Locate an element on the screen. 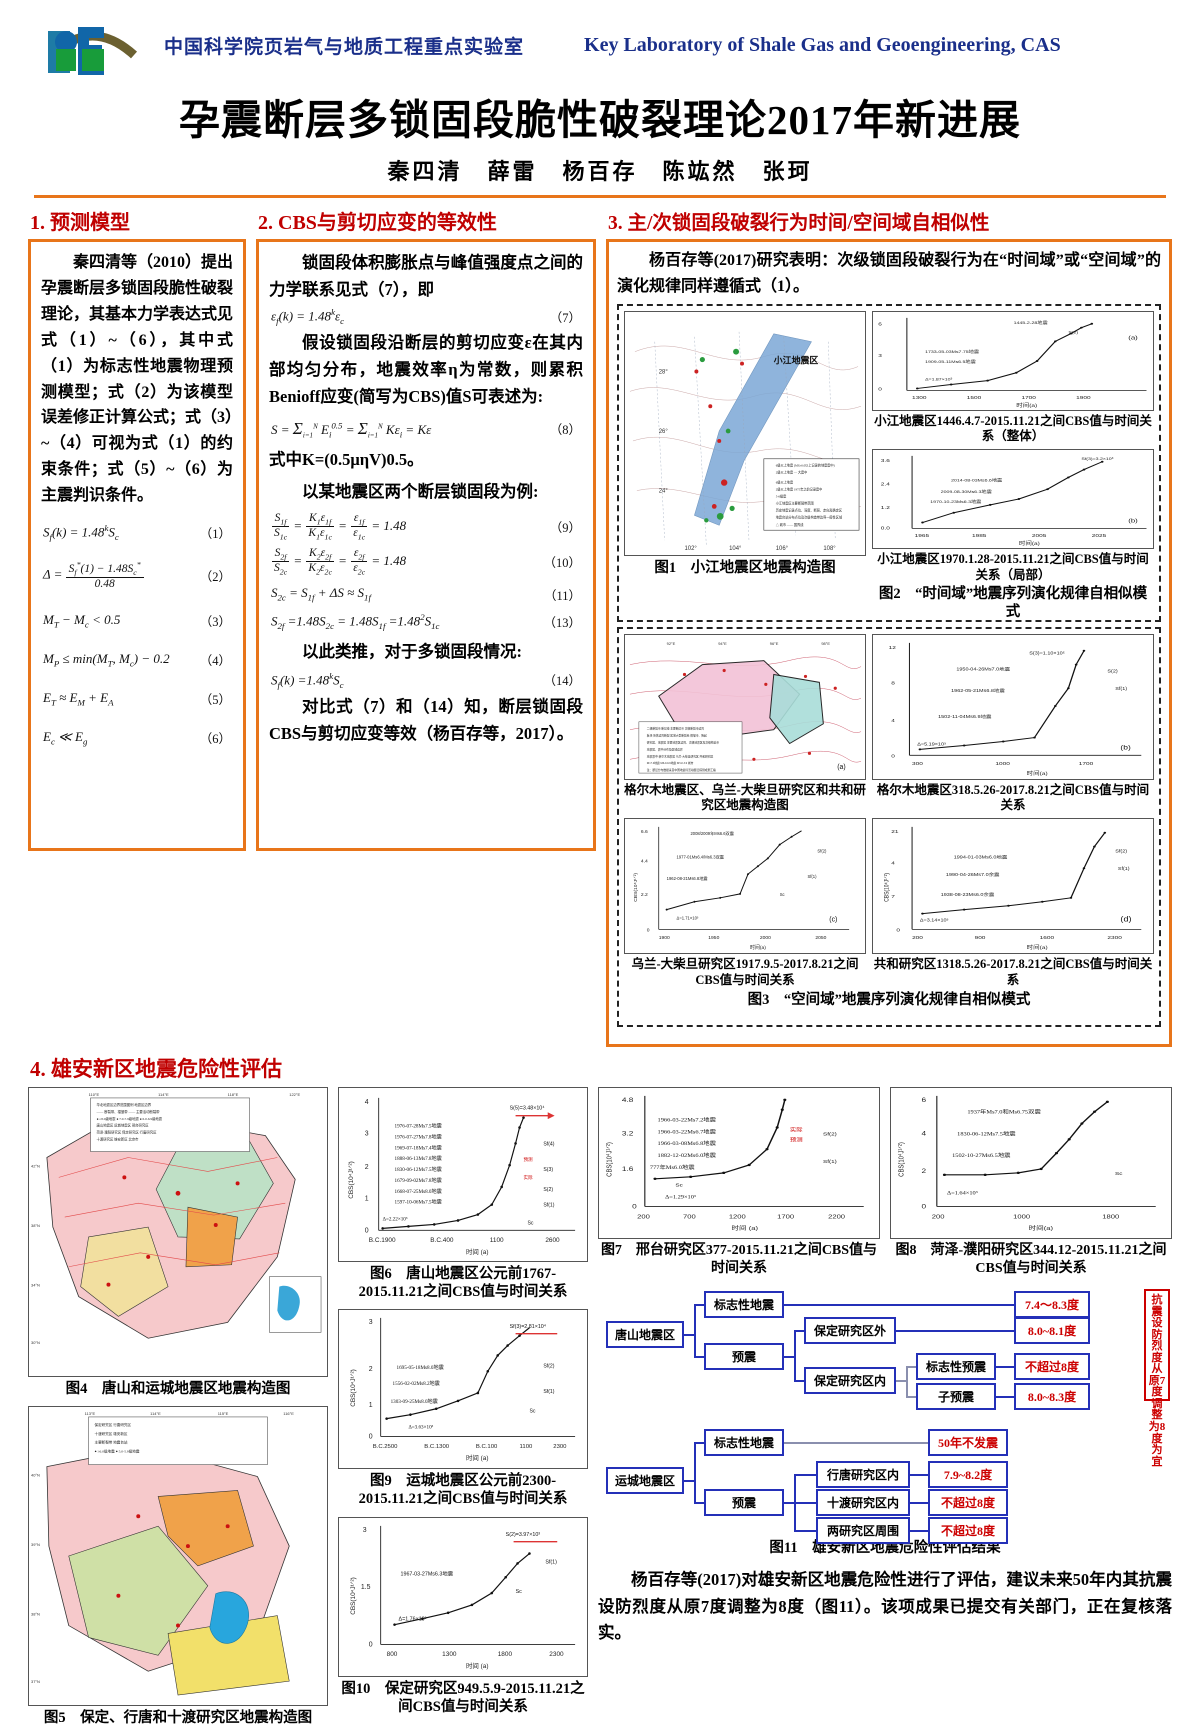 The height and width of the screenshot is (1727, 1200). svg-text: 3 is located at coordinates (371, 1322).